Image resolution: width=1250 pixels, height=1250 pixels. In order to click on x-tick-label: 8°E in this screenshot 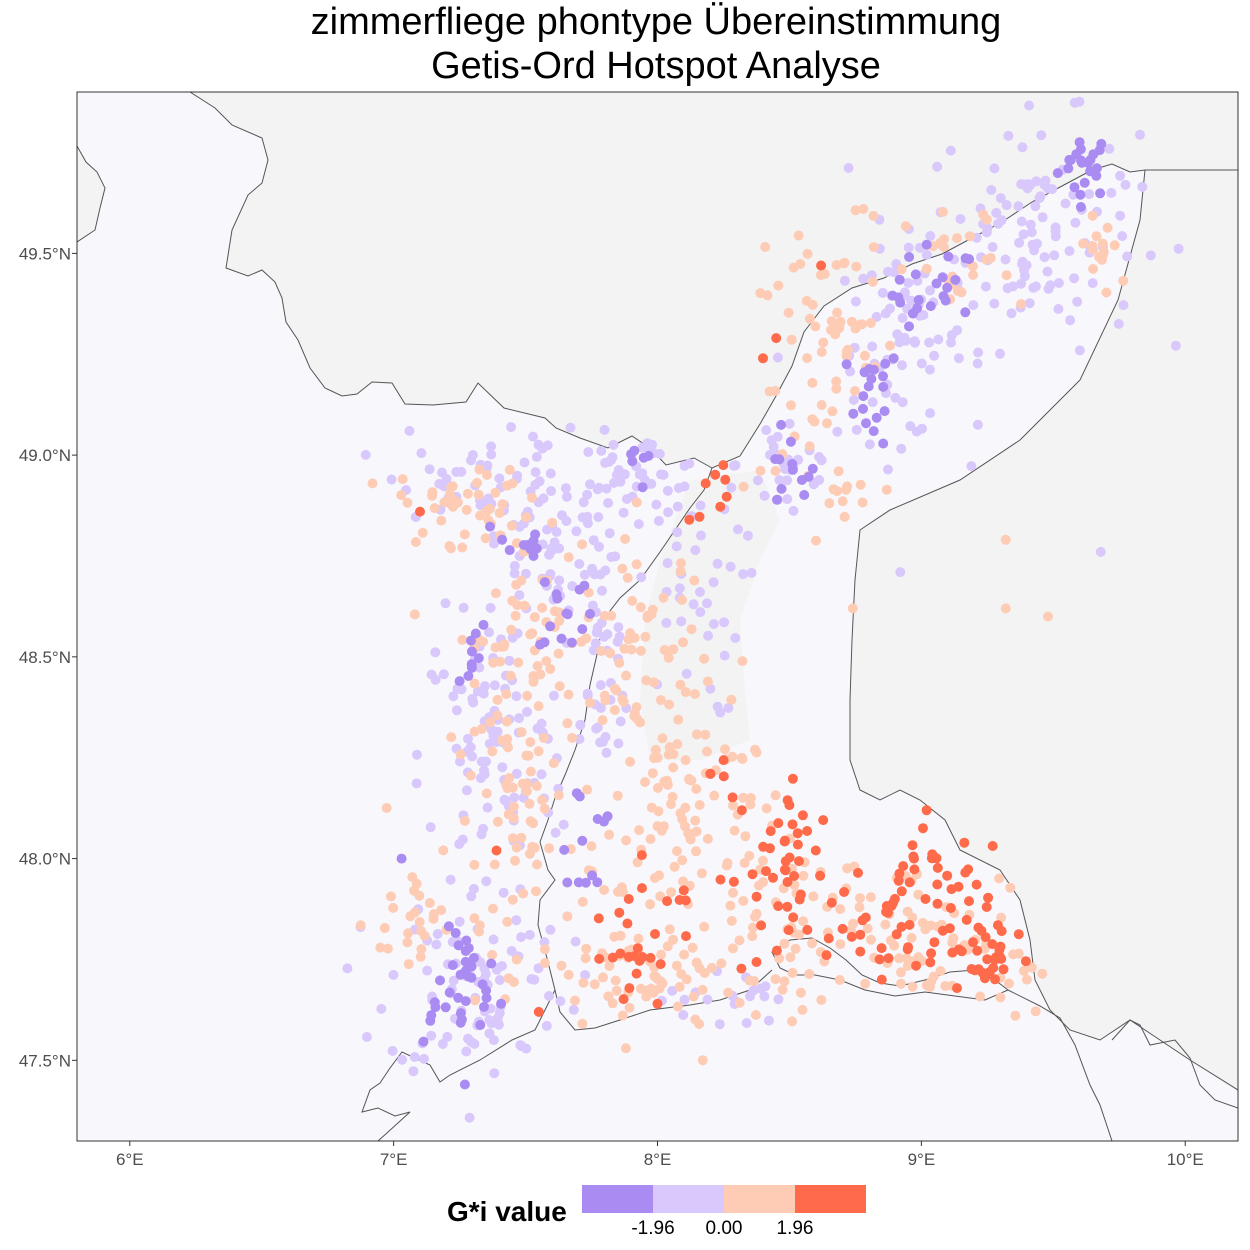, I will do `click(658, 1159)`.